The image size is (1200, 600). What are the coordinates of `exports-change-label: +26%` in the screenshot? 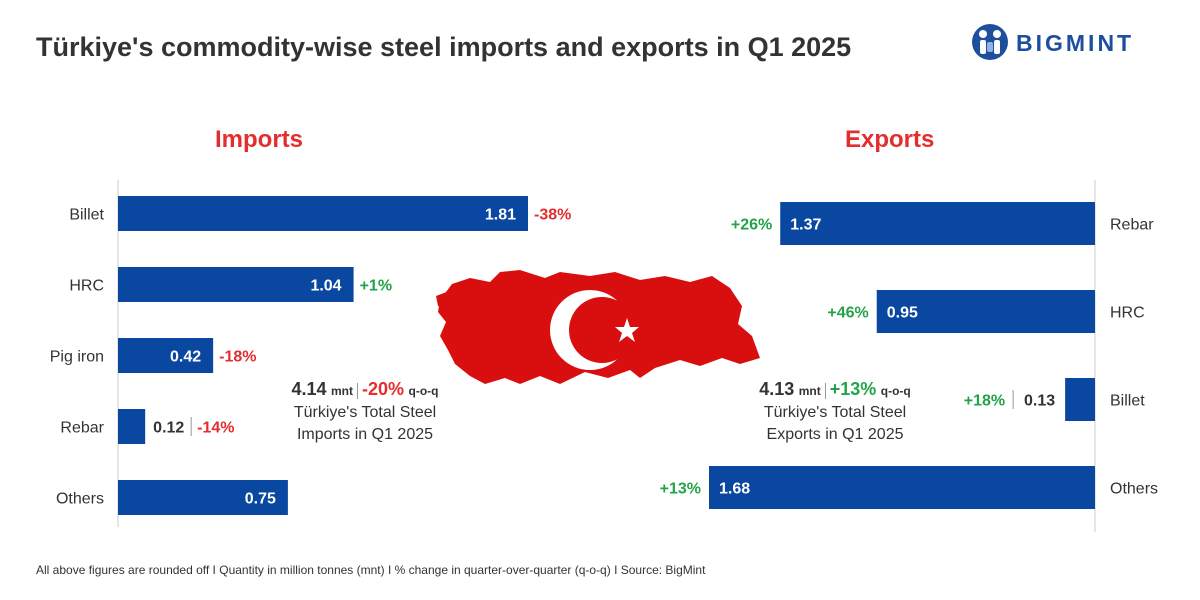 It's located at (751, 225).